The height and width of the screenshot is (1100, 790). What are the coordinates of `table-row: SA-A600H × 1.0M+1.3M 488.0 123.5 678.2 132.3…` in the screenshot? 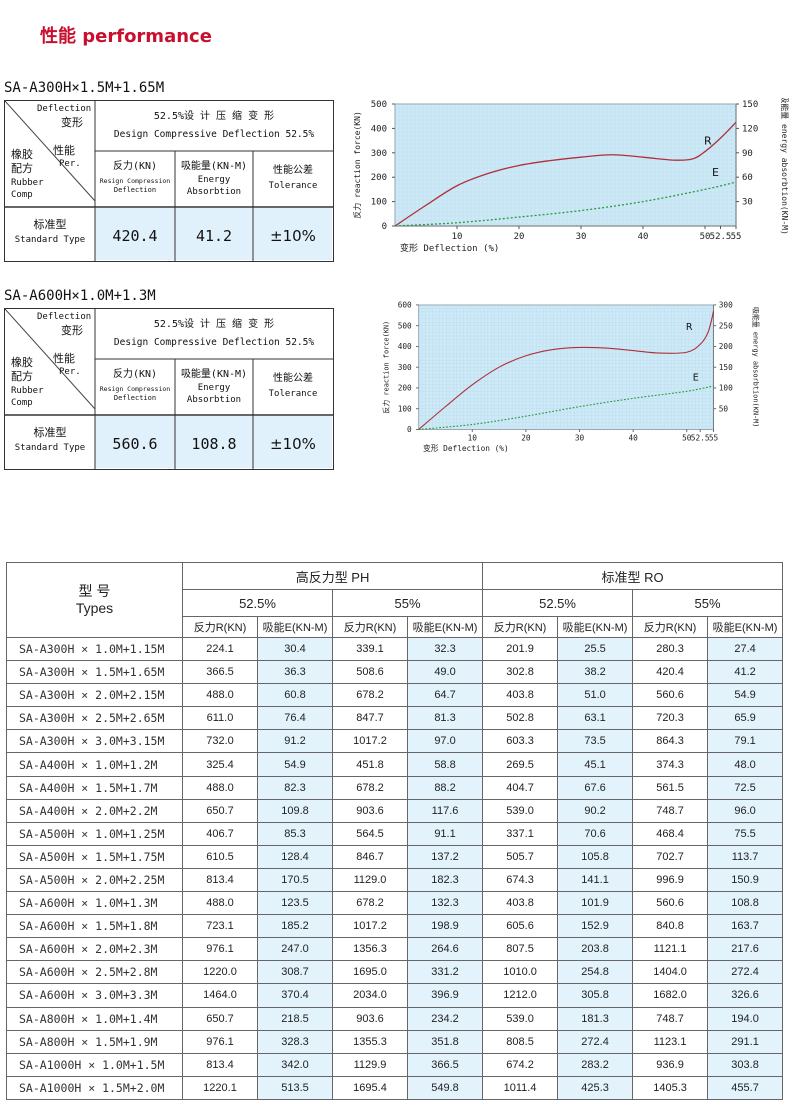 It's located at (395, 903).